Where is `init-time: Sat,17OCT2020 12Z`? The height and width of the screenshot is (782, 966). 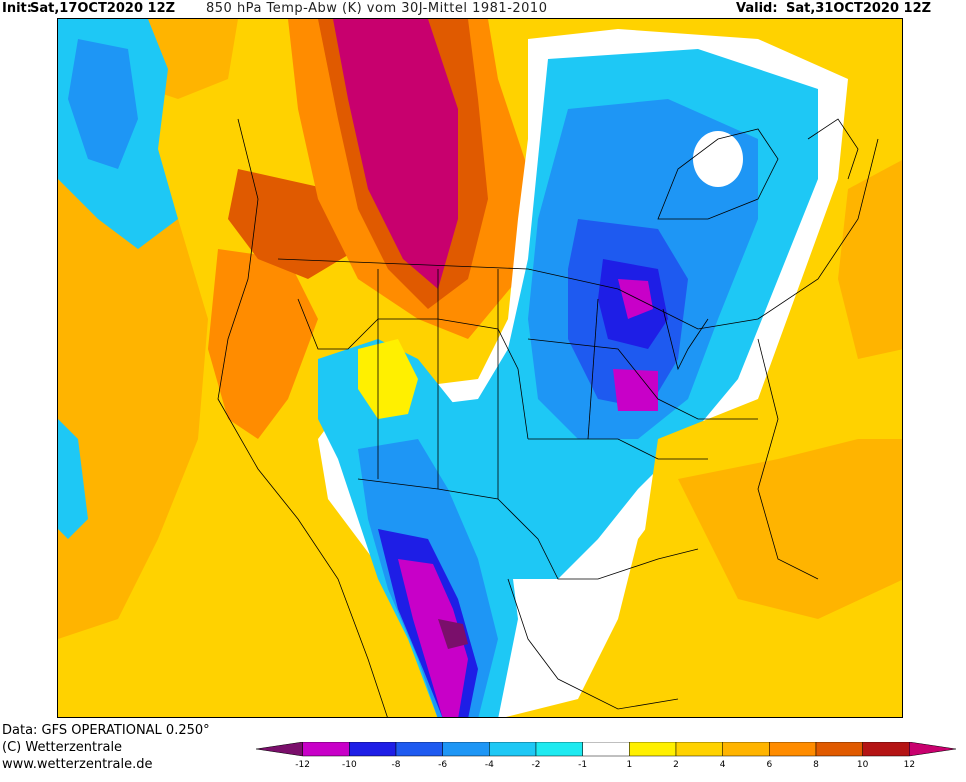 init-time: Sat,17OCT2020 12Z is located at coordinates (103, 8).